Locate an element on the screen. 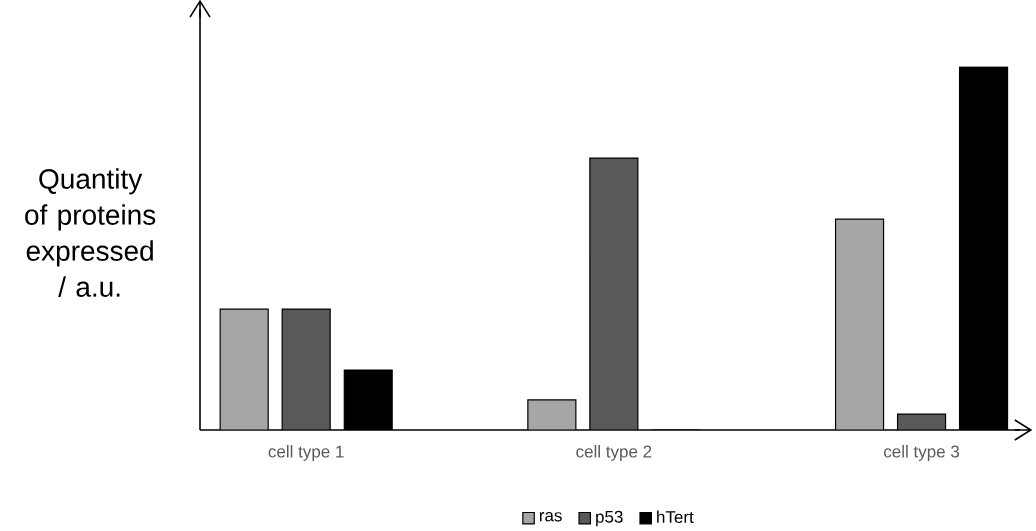 This screenshot has height=531, width=1036. legend-label: hTert is located at coordinates (675, 517).